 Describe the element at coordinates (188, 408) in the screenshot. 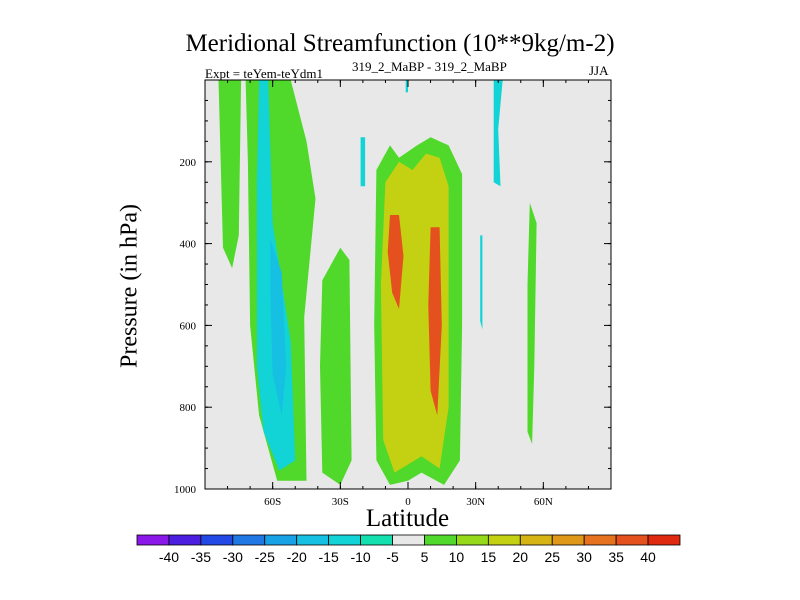

I see `y-tick-label-3: 800` at that location.